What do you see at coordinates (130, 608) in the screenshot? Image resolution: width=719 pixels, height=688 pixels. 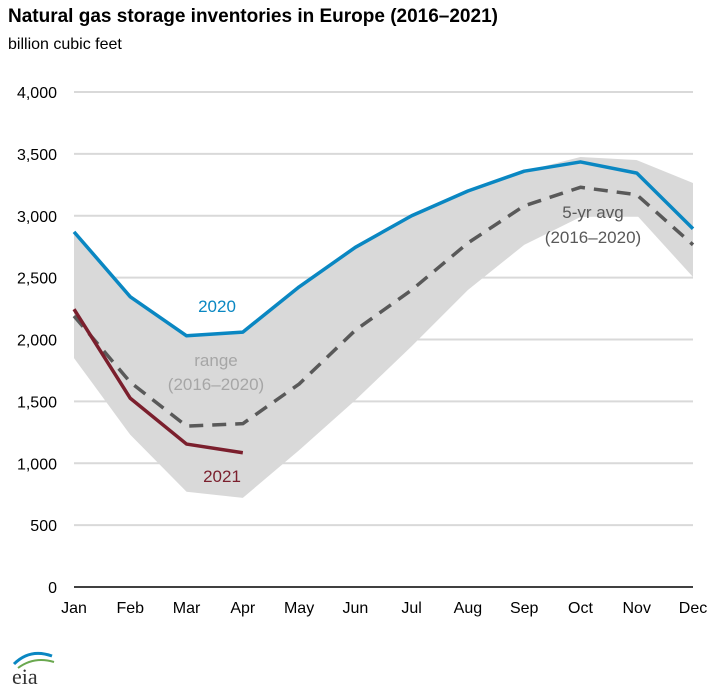 I see `x-tick-label: Feb` at bounding box center [130, 608].